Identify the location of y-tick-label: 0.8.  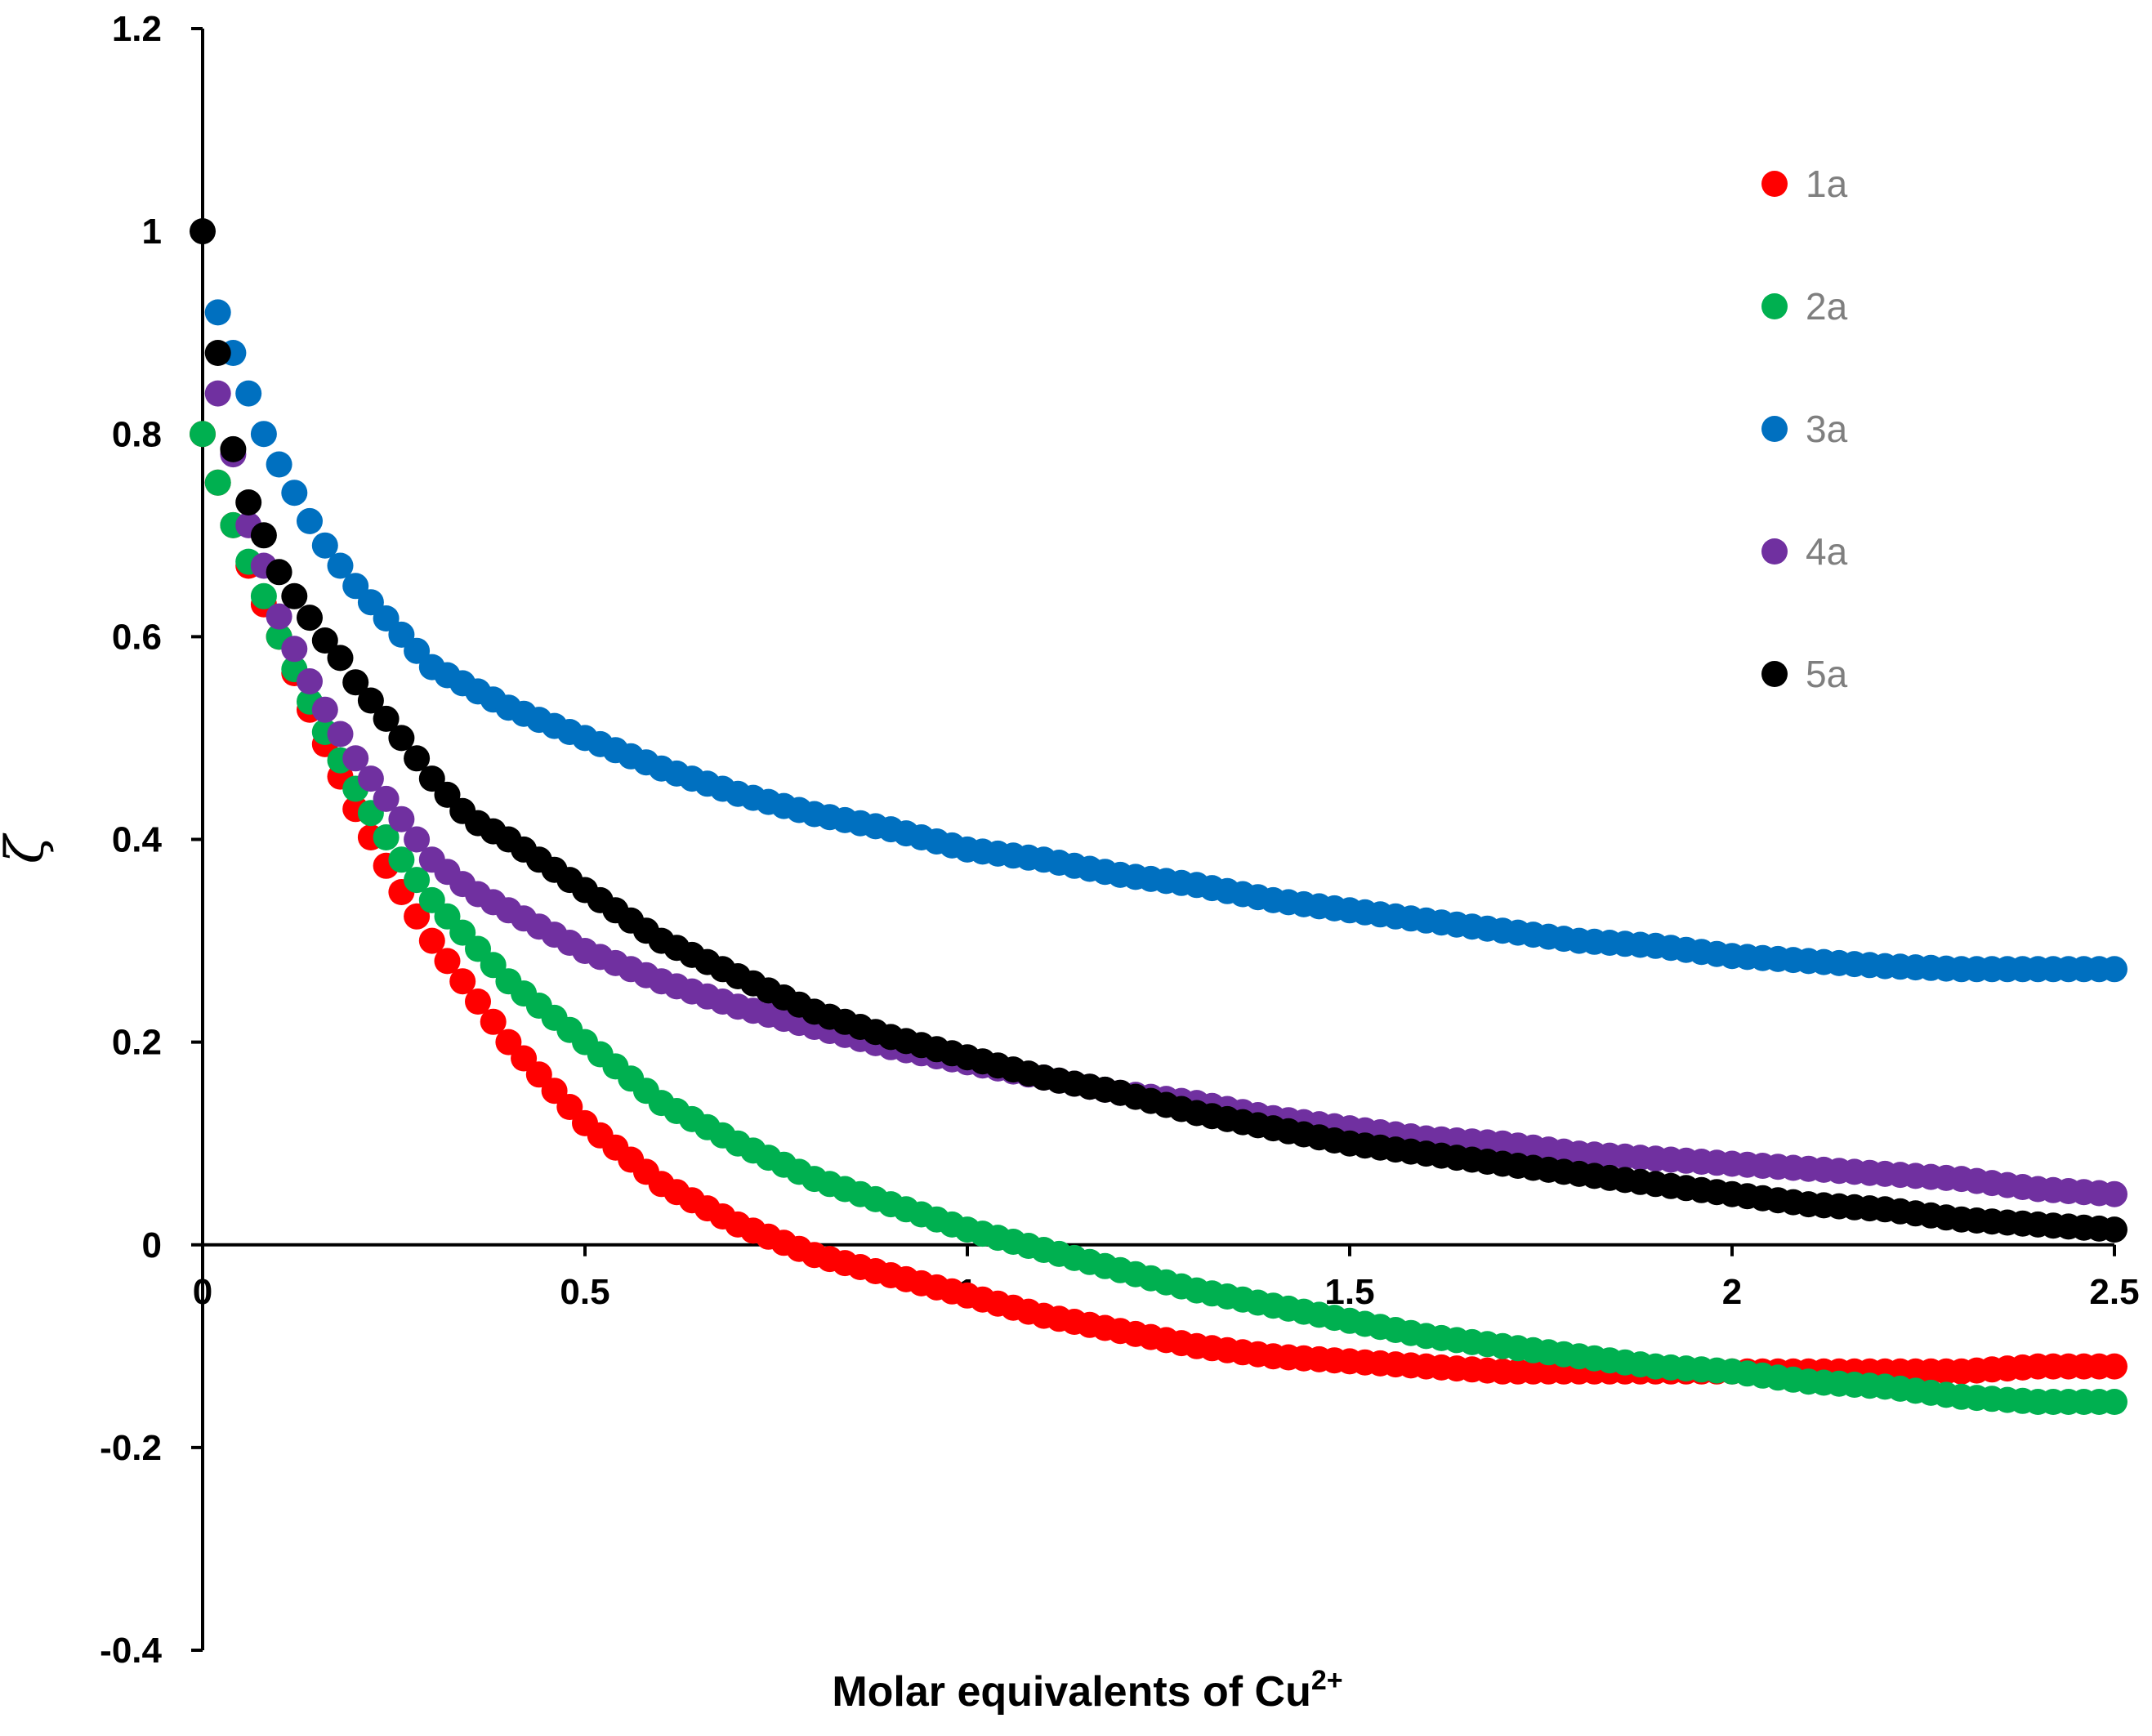
(137, 434).